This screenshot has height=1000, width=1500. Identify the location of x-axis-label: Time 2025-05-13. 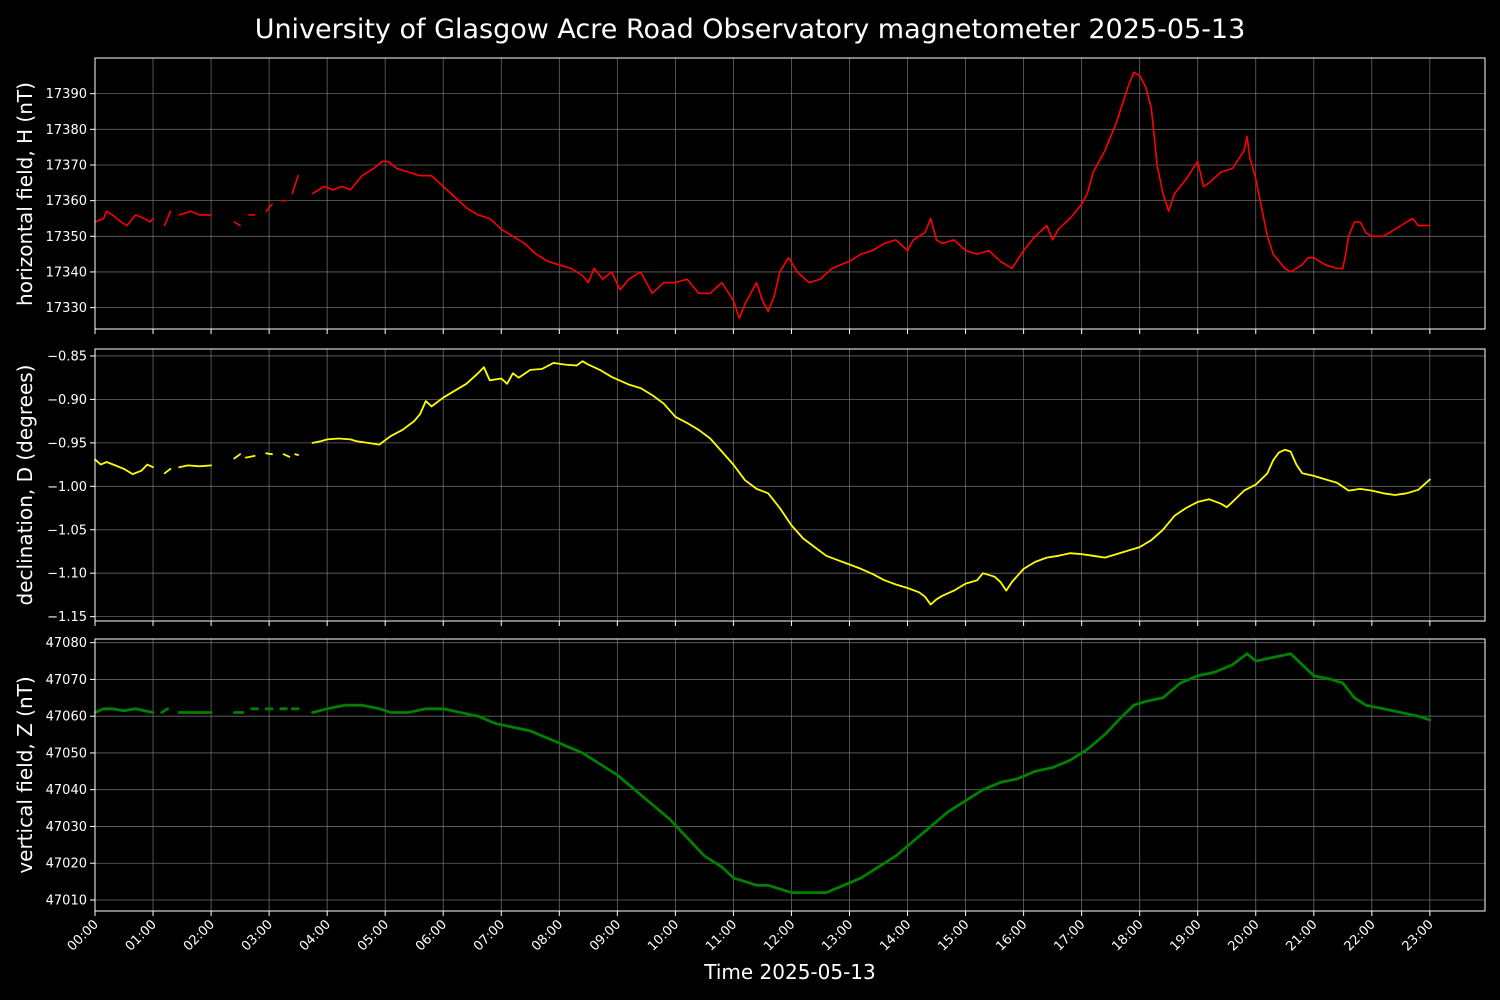
(790, 972).